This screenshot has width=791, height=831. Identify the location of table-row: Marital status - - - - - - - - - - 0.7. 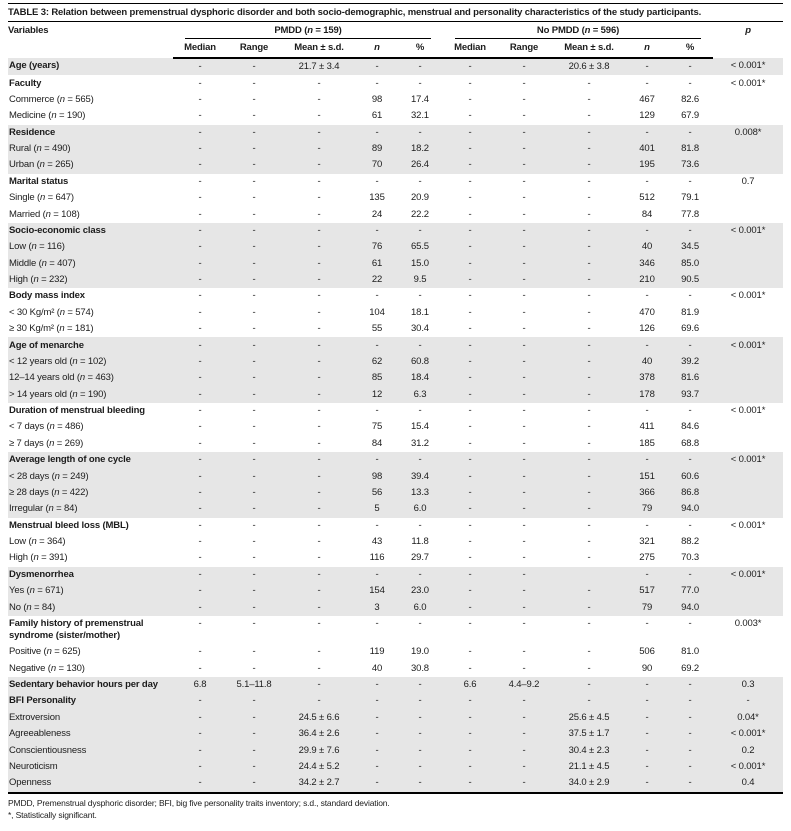
(395, 182).